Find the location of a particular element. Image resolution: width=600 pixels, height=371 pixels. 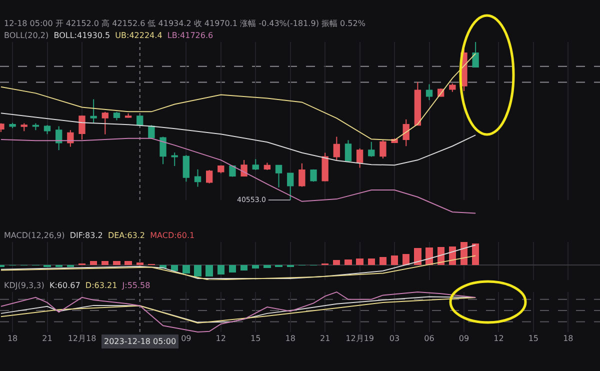

series-label: J:55.58 is located at coordinates (135, 285).